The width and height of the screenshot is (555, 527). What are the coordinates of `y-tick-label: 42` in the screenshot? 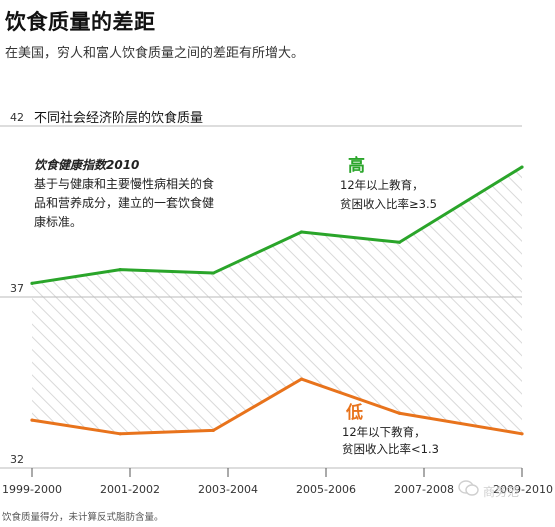 It's located at (17, 117).